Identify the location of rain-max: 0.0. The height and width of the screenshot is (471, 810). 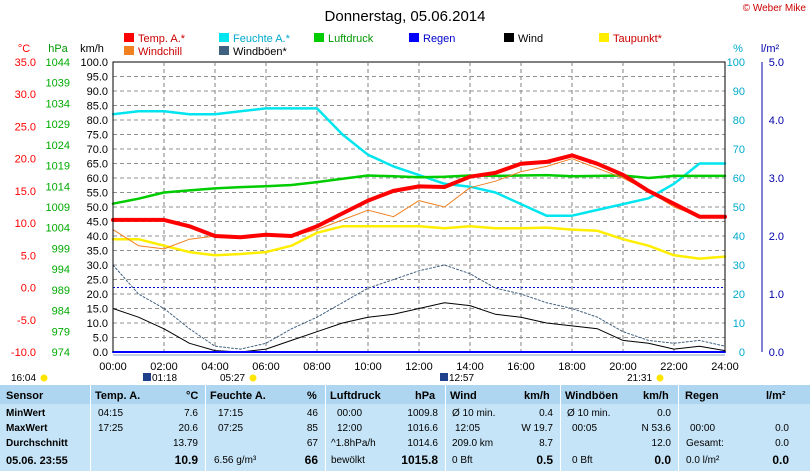
(782, 428).